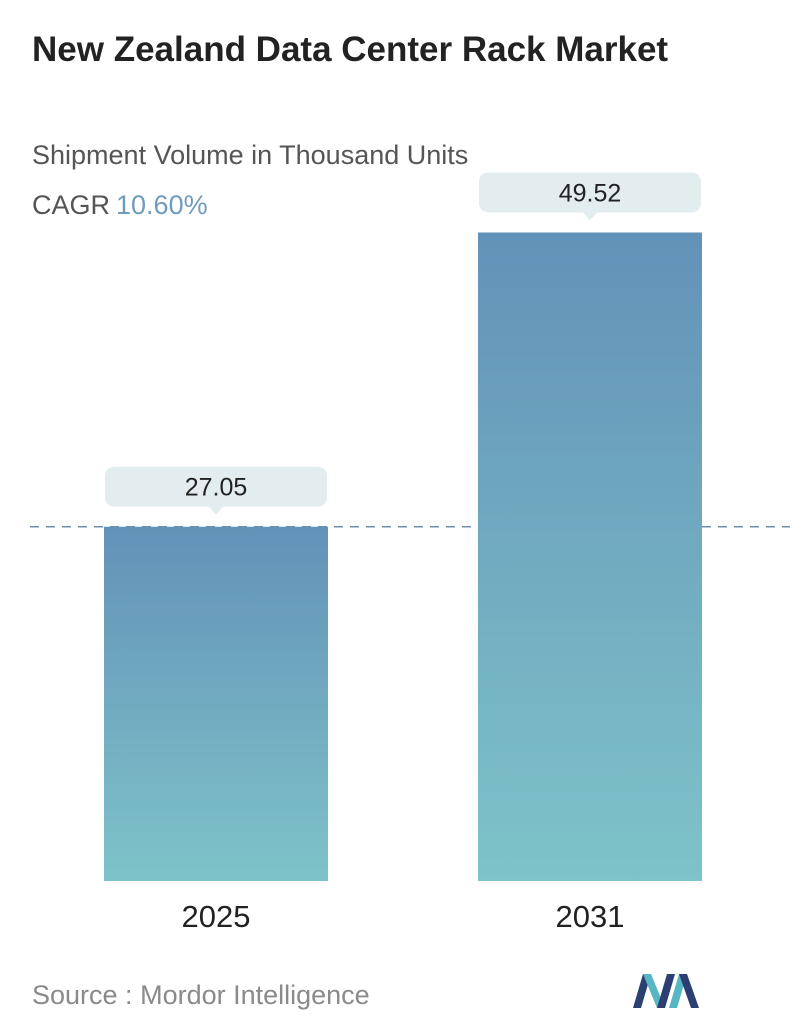  What do you see at coordinates (255, 995) in the screenshot?
I see `source-name: Mordor Intelligence` at bounding box center [255, 995].